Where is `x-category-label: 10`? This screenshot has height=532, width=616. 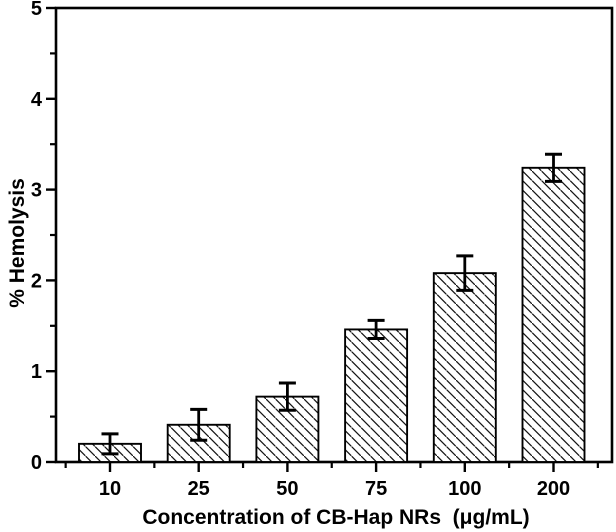 x-category-label: 10 is located at coordinates (110, 489).